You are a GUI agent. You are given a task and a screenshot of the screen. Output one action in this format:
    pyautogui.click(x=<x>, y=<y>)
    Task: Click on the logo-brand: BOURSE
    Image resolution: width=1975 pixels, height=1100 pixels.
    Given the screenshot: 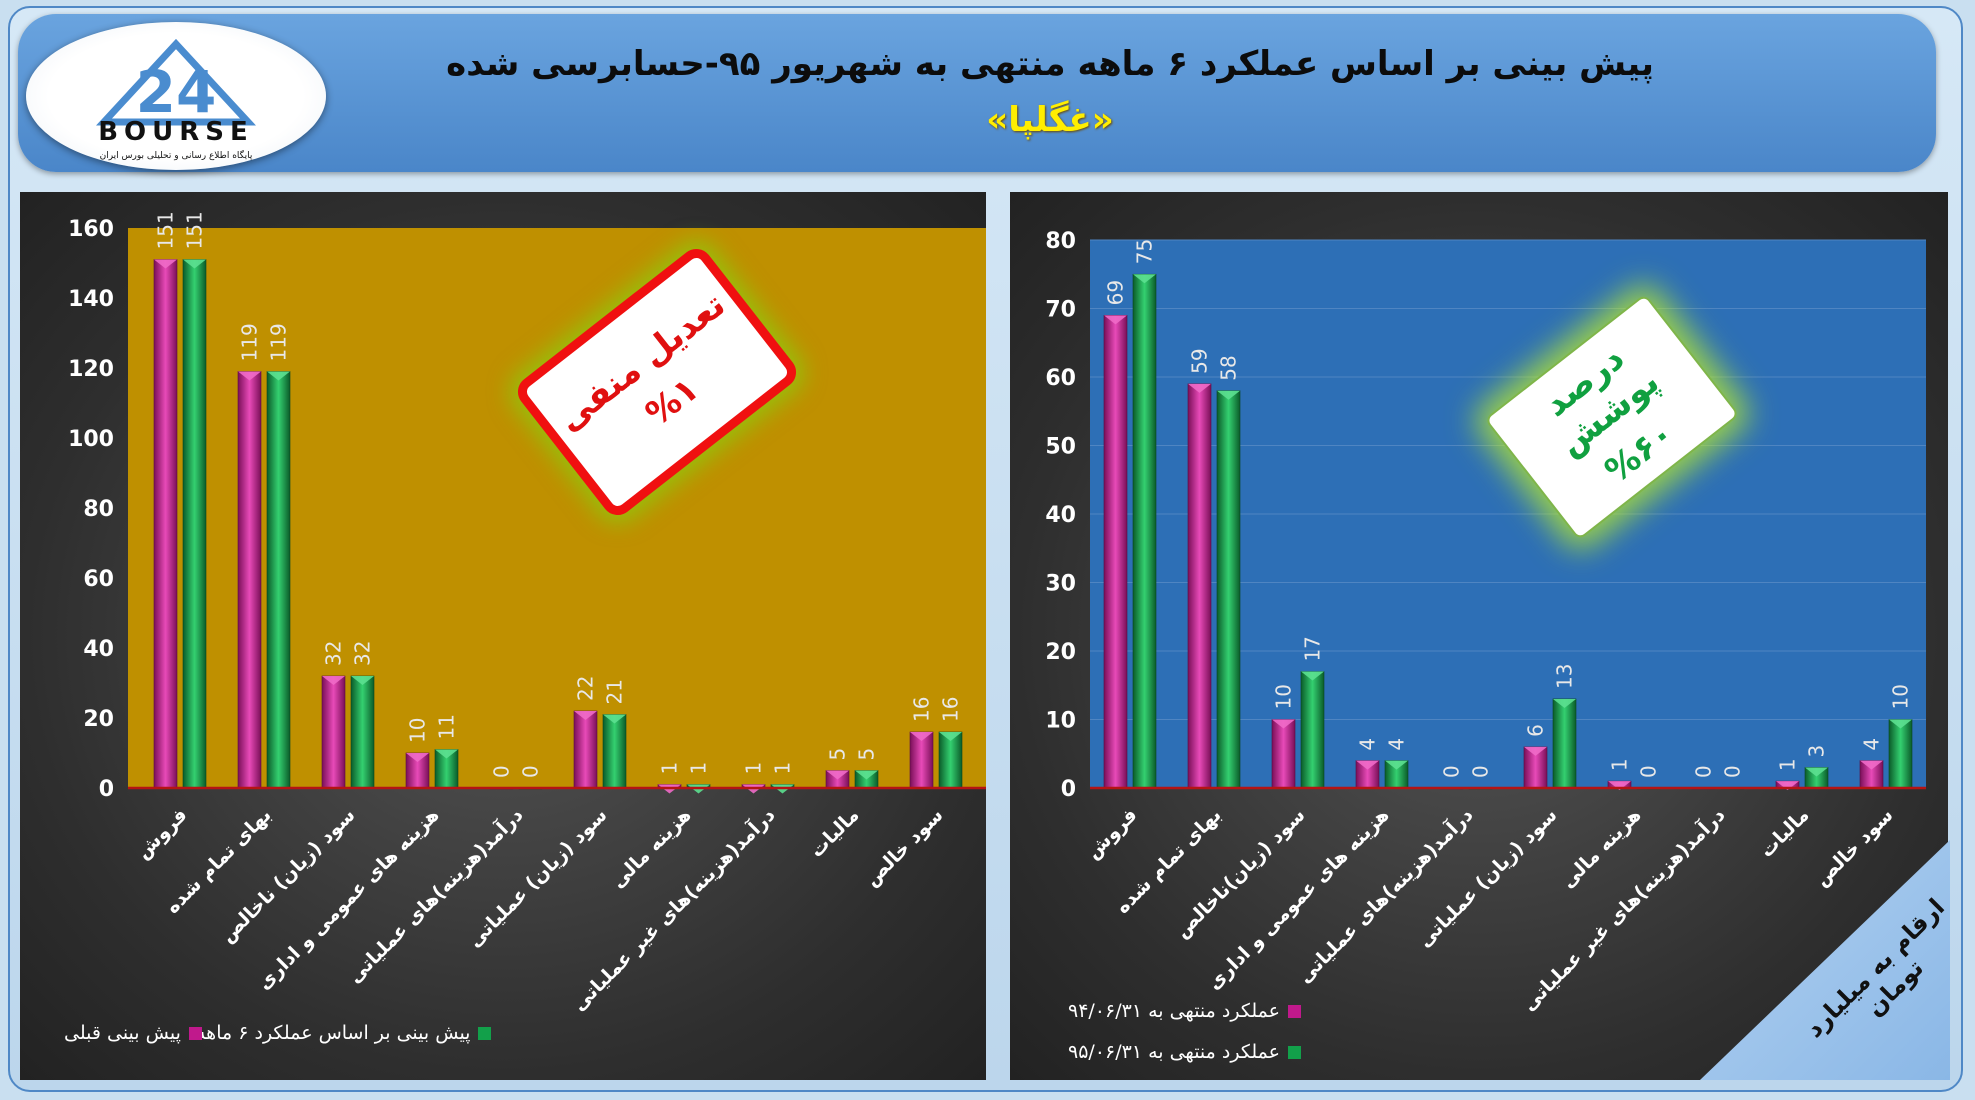 What is the action you would take?
    pyautogui.click(x=176, y=132)
    